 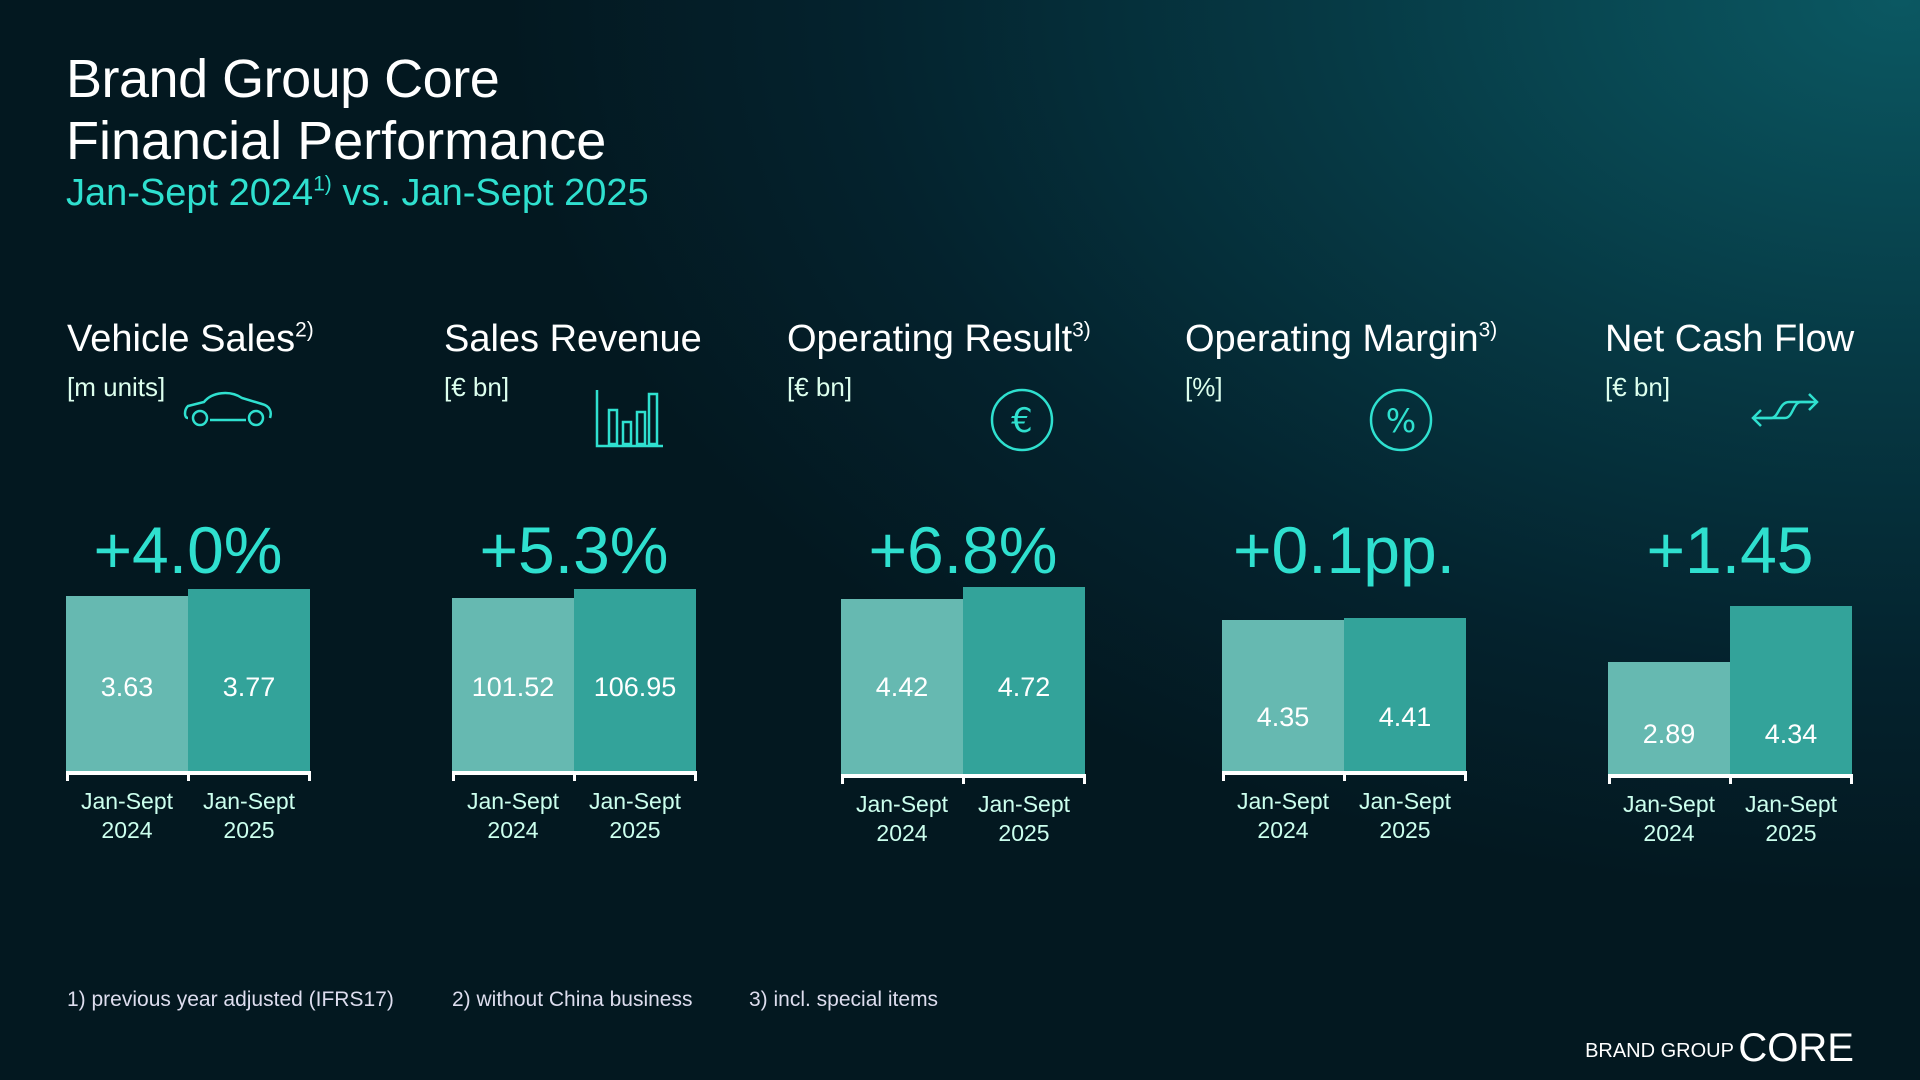 I want to click on bar-chart: 4.42 4.72 Jan-Sept 2024 Jan-Sept 2025, so click(x=963, y=710).